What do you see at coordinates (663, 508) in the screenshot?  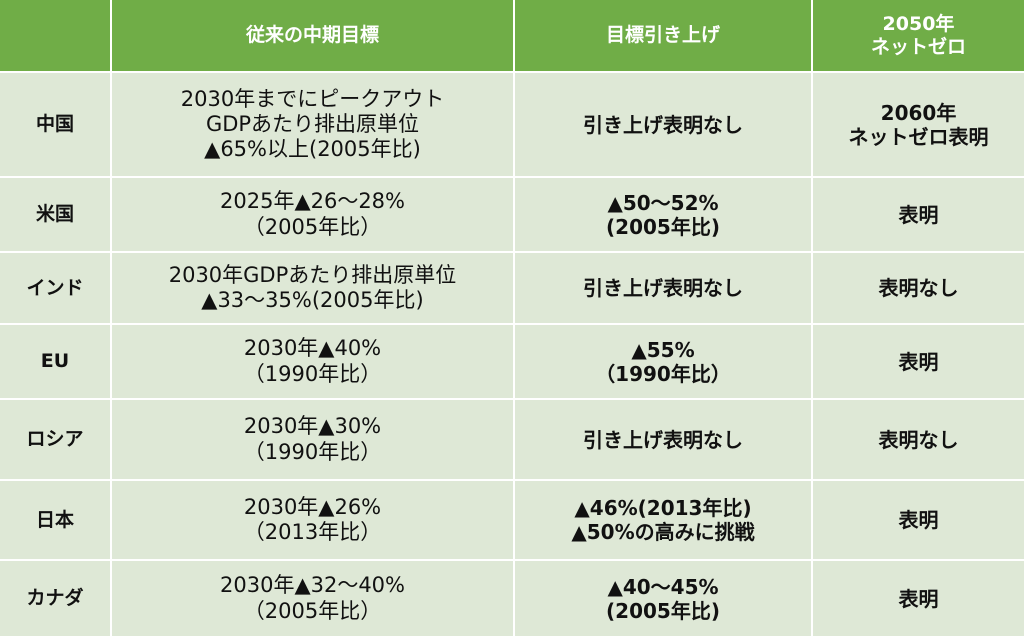 I see `raised-line: ▲46%(2013年比)` at bounding box center [663, 508].